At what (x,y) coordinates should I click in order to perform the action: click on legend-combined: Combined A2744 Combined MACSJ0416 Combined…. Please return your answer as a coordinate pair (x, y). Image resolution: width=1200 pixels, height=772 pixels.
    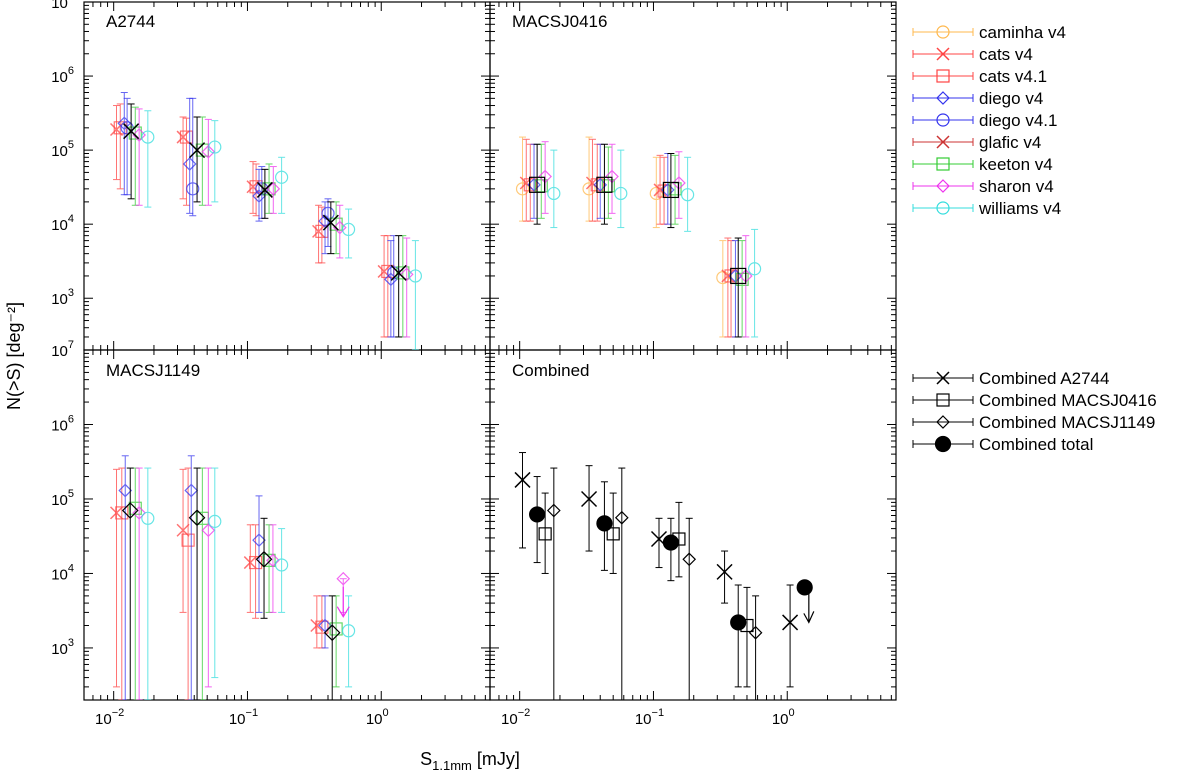
    Looking at the image, I should click on (1034, 411).